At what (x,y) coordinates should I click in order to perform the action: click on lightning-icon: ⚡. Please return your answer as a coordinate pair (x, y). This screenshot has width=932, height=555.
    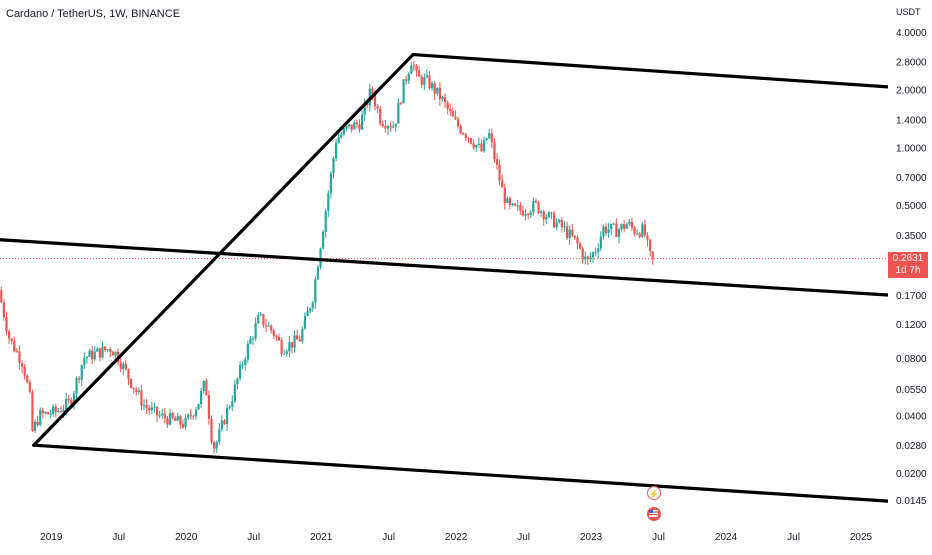
    Looking at the image, I should click on (654, 493).